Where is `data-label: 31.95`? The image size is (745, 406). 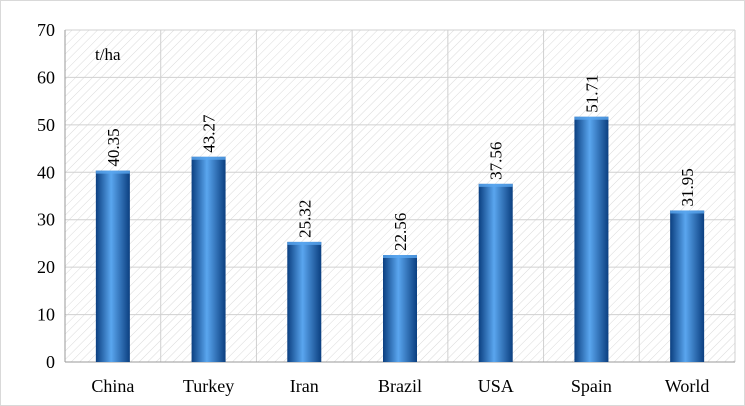 data-label: 31.95 is located at coordinates (687, 187).